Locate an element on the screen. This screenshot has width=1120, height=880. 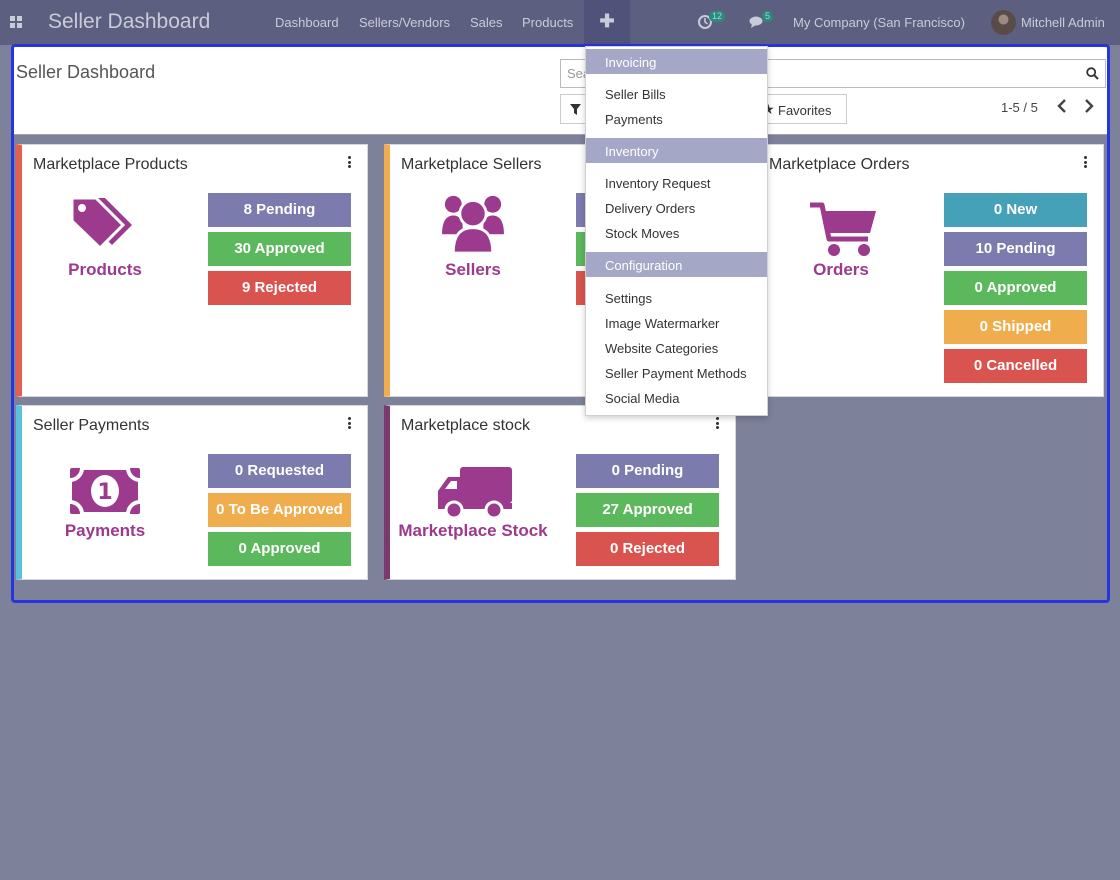
menu-sellers-vendors: Sellers/Vendors is located at coordinates (405, 22).